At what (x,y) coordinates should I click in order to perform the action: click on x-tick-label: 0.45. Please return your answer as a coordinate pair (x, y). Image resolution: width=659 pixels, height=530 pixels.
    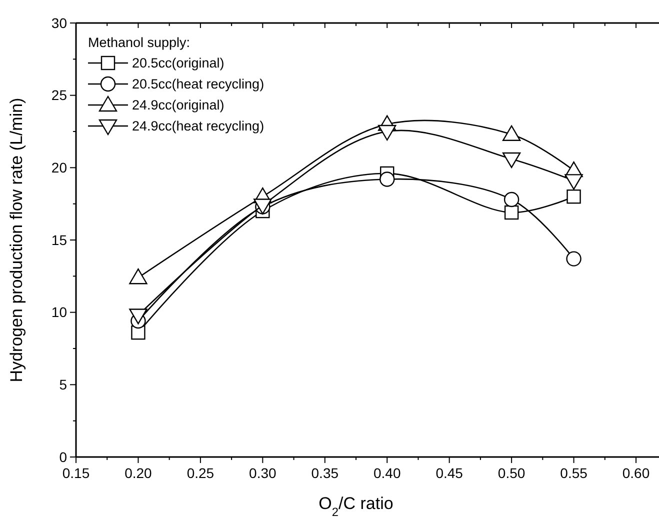
    Looking at the image, I should click on (450, 473).